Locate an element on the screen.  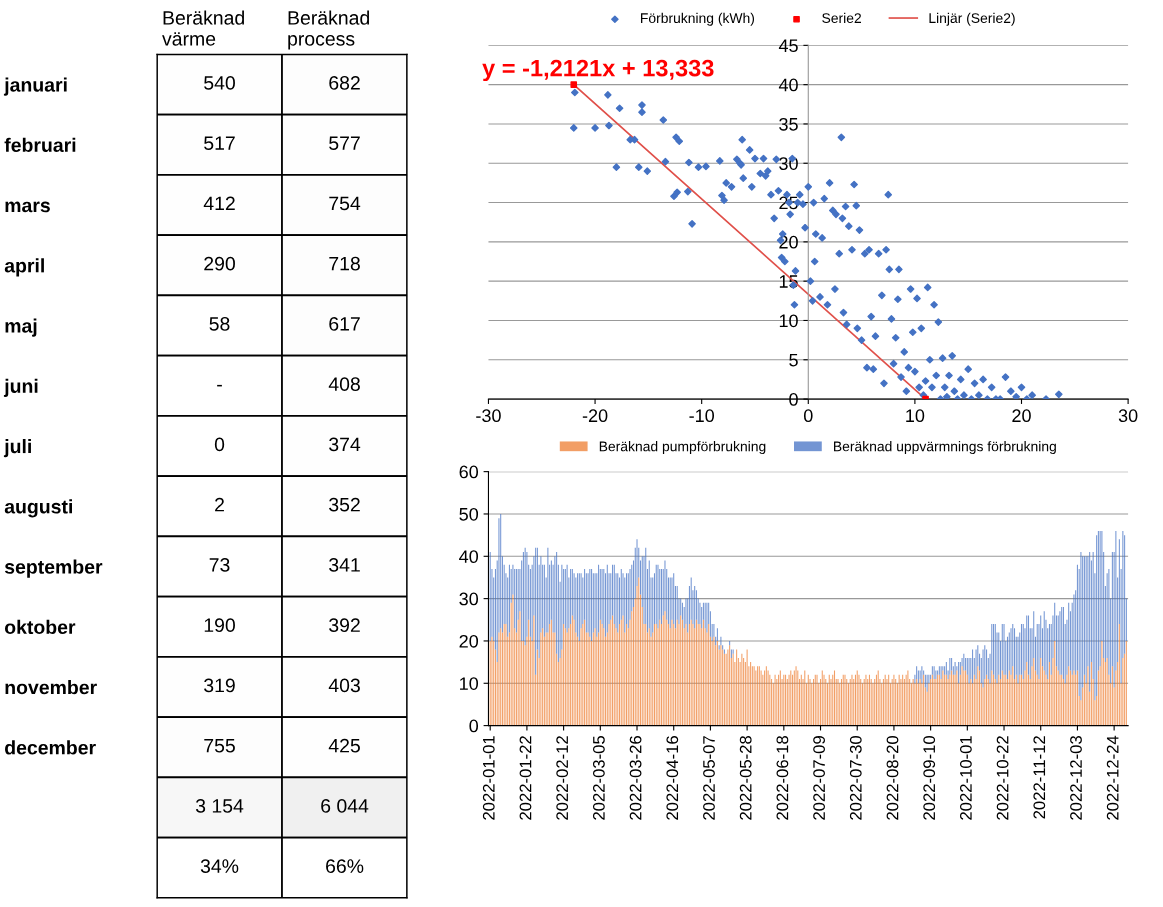
data-label: 517 is located at coordinates (219, 143).